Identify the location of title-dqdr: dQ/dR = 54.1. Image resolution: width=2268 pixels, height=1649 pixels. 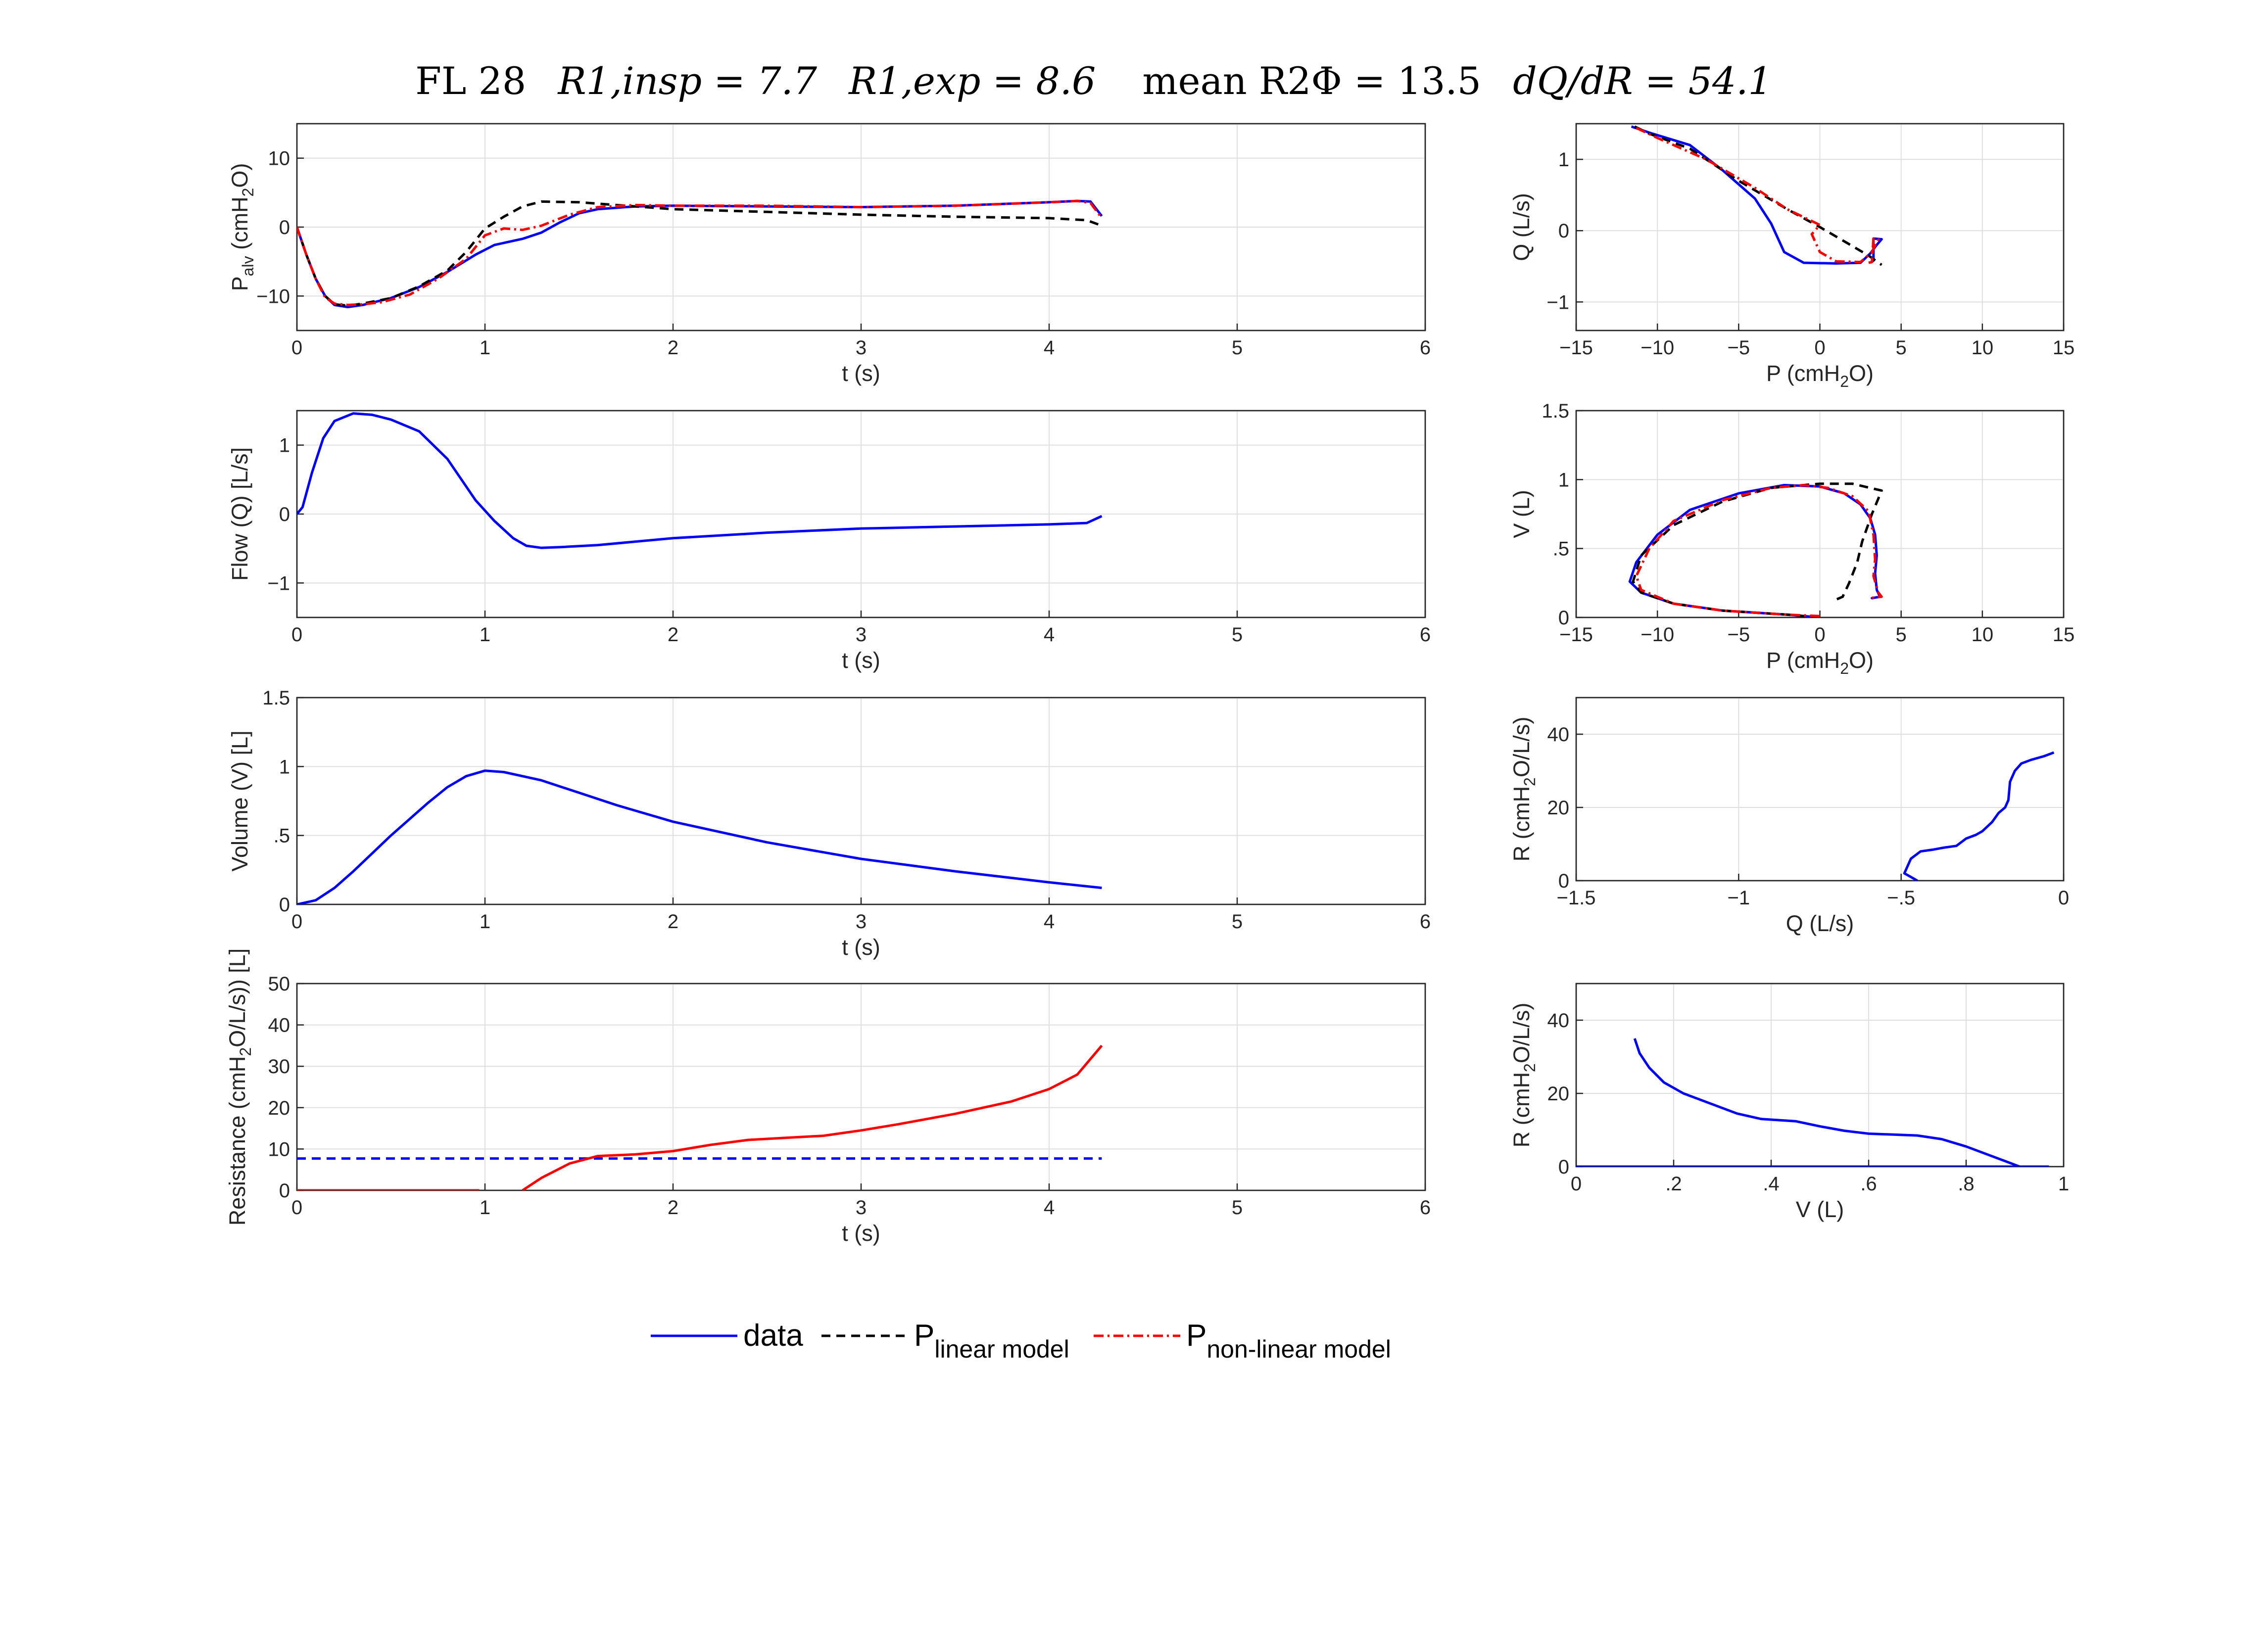
(1642, 81).